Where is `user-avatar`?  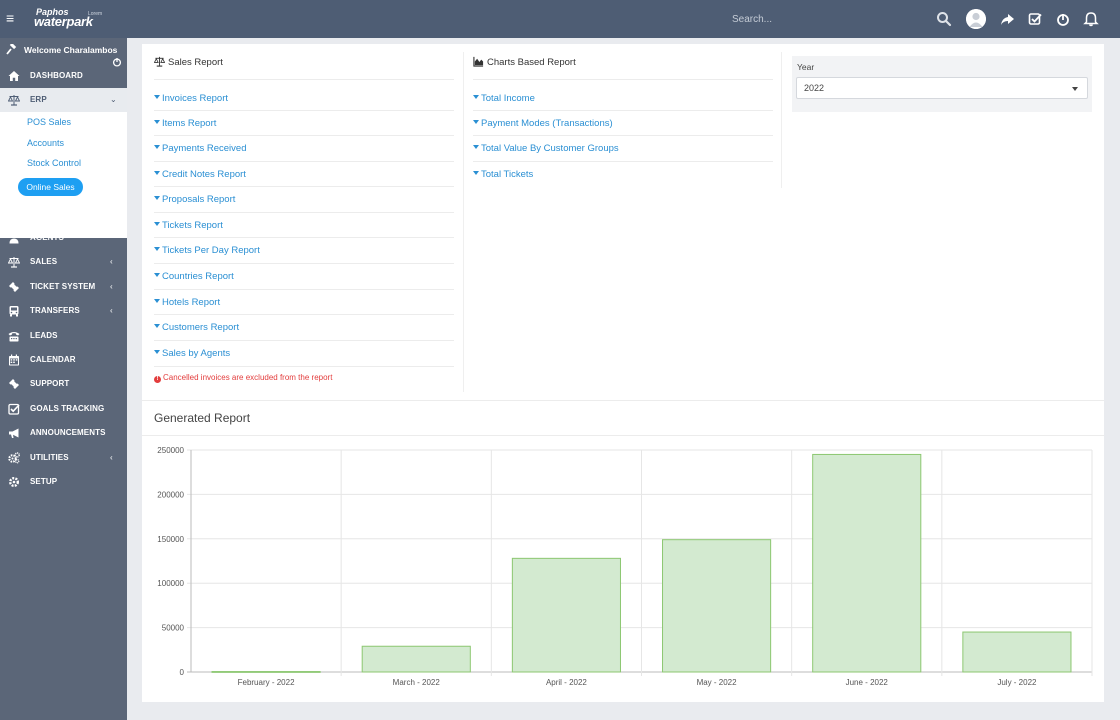 user-avatar is located at coordinates (976, 19).